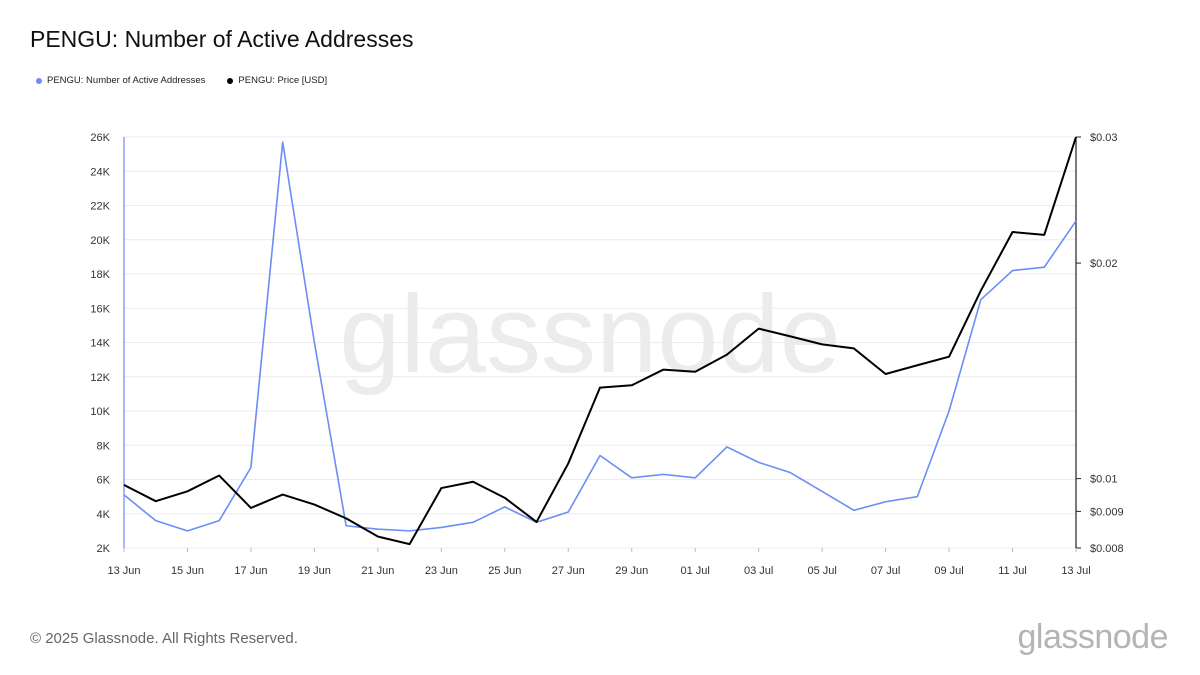 The image size is (1200, 675). What do you see at coordinates (1104, 480) in the screenshot?
I see `right-tick-label: $0.01` at bounding box center [1104, 480].